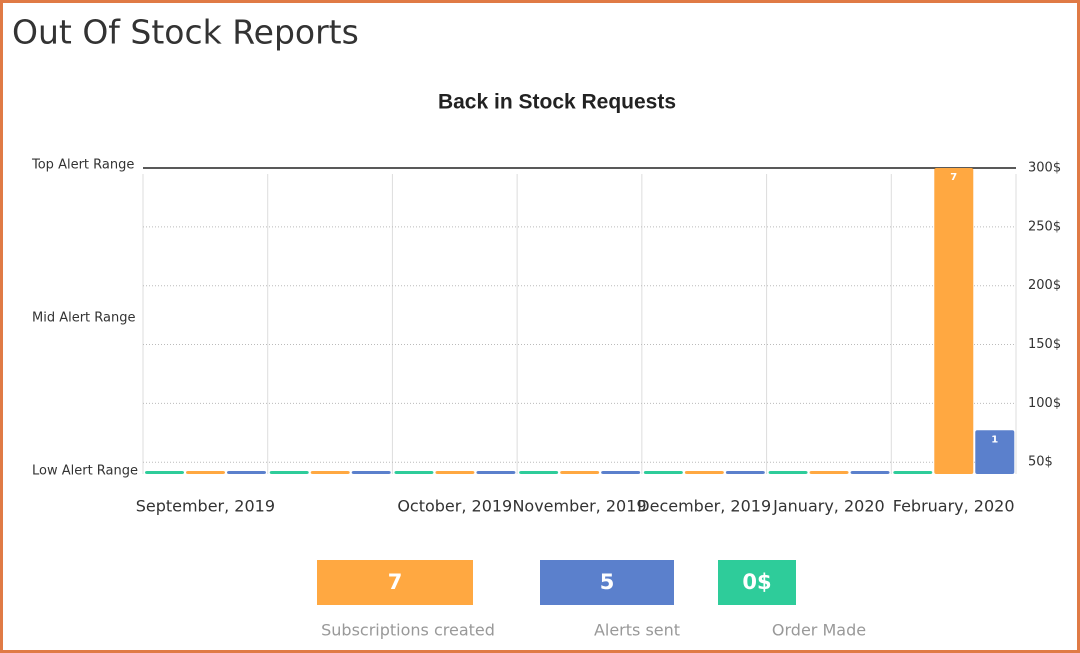 The height and width of the screenshot is (653, 1080). I want to click on x-tick-label: November, 2019, so click(579, 506).